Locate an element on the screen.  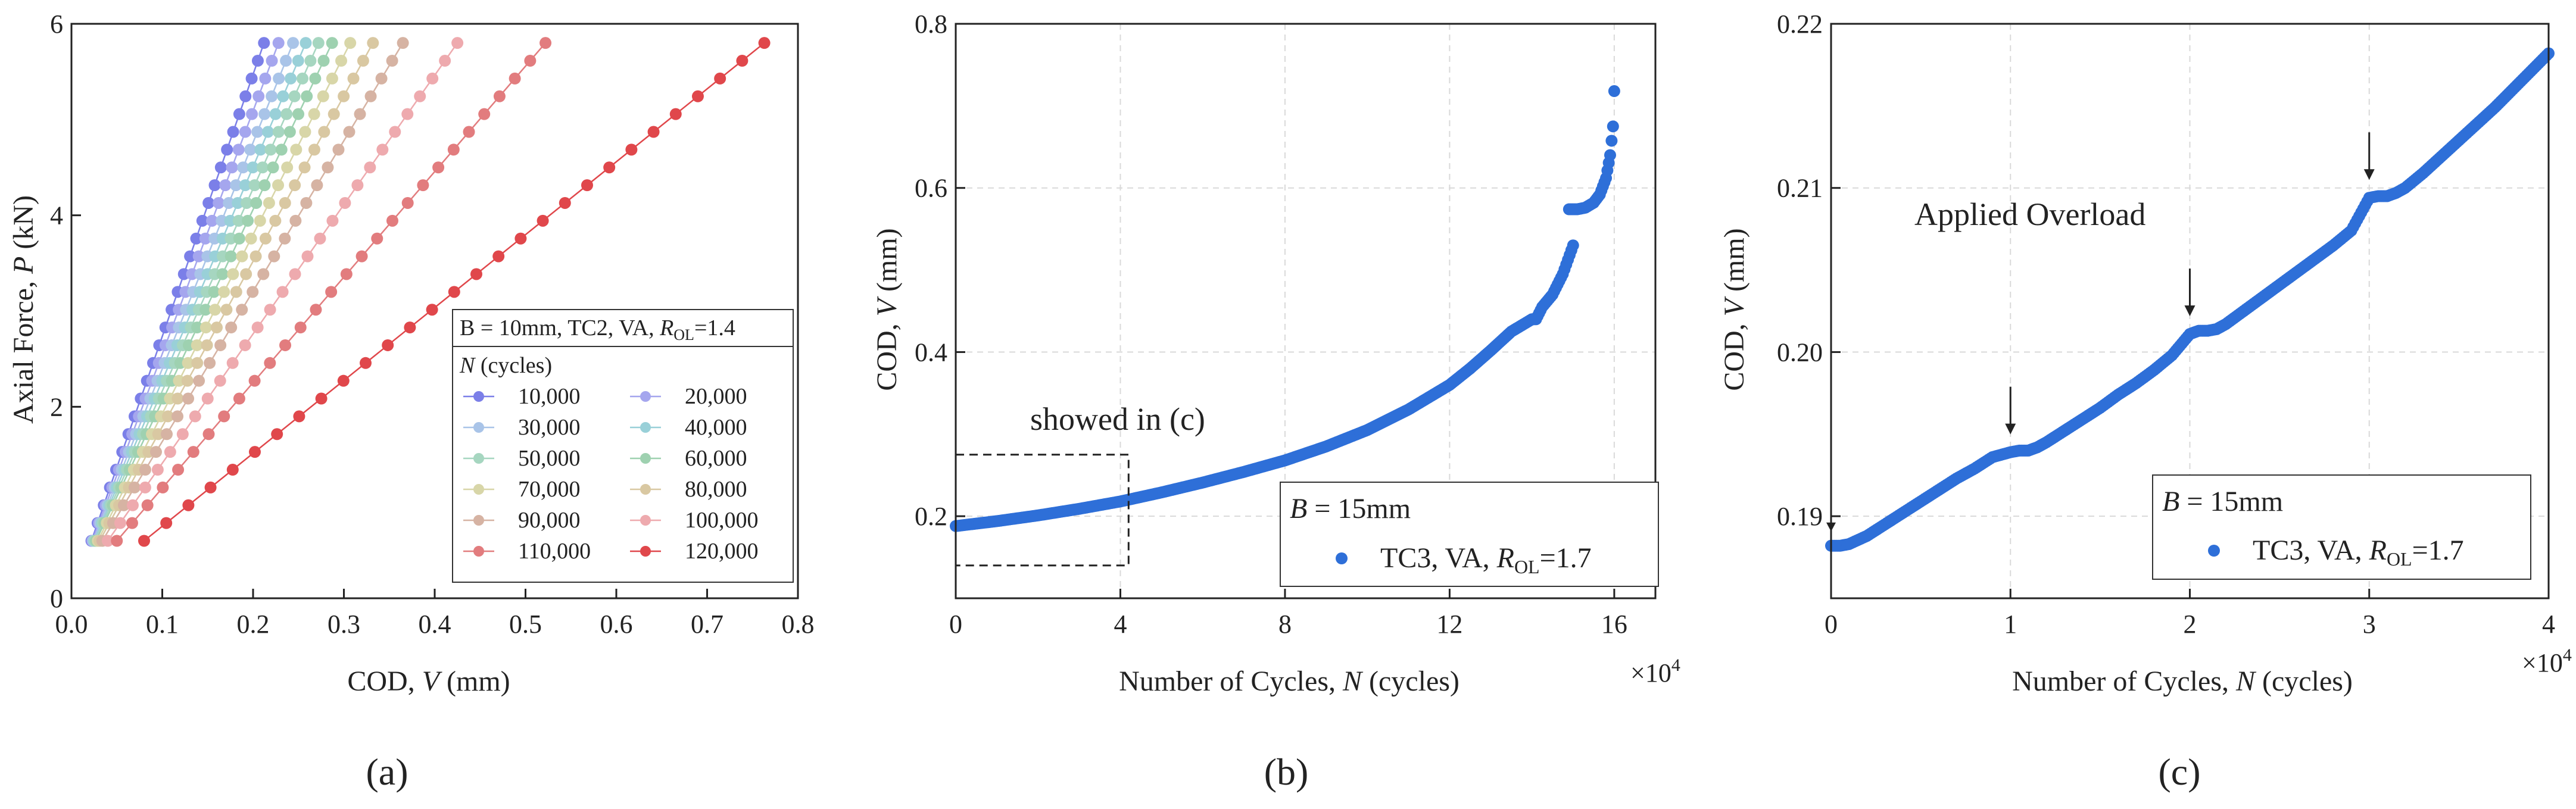
a-x-tick-label: 0.5 is located at coordinates (525, 624).